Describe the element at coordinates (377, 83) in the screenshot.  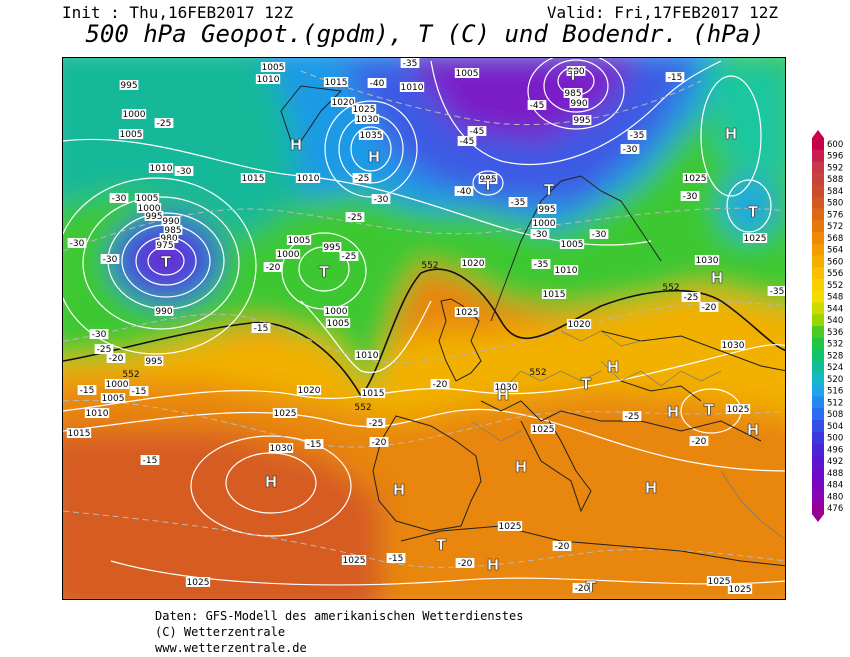
I see `temperature-label: -40` at that location.